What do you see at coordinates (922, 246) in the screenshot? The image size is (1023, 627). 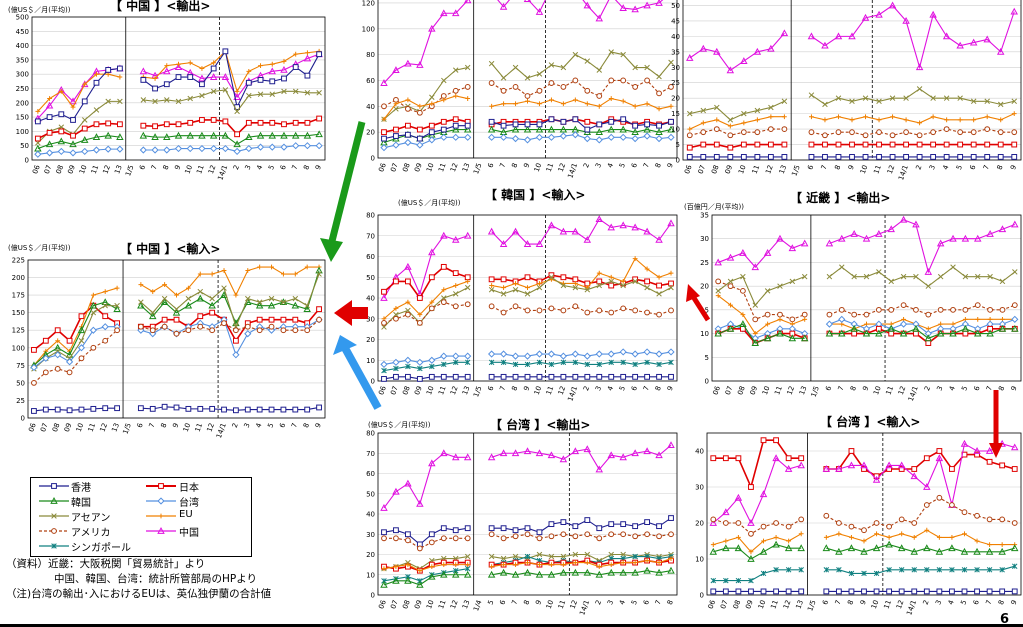 I see `series-line-cn` at bounding box center [922, 246].